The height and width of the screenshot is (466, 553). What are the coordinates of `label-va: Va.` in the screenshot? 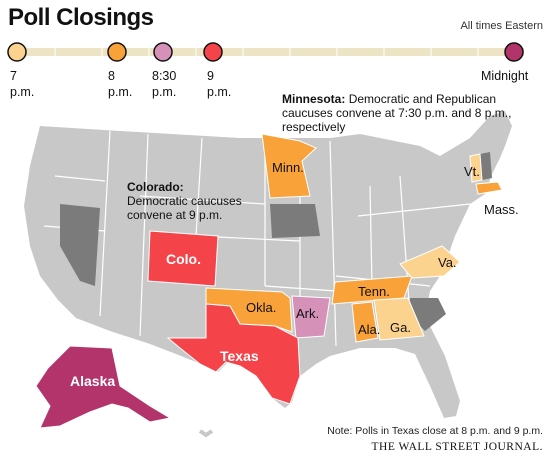 It's located at (447, 262).